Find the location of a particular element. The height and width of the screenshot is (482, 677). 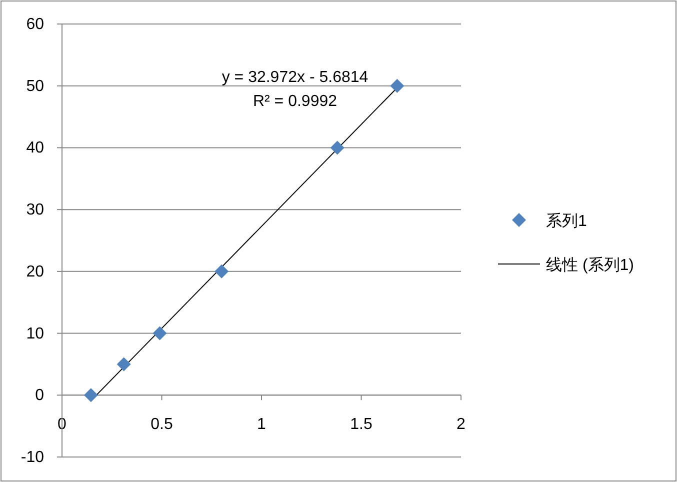

x-tick-label: 1.5 is located at coordinates (361, 425).